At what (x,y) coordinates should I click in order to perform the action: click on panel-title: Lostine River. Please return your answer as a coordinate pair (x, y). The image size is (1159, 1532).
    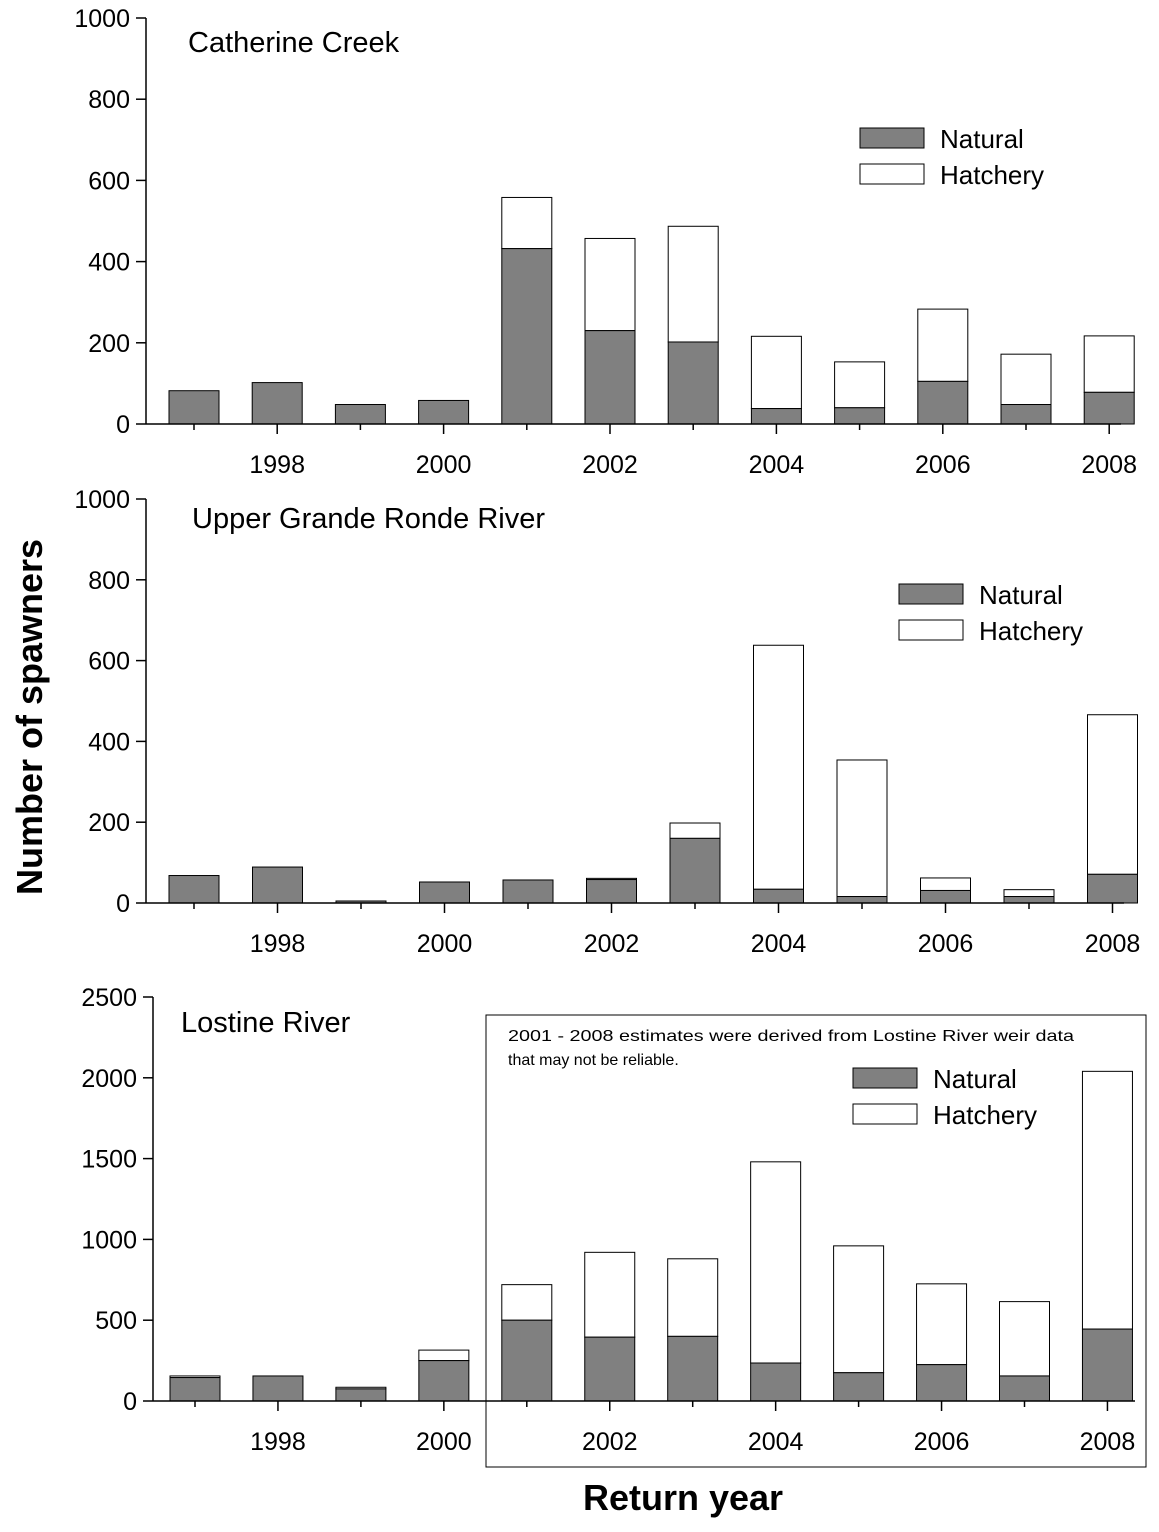
    Looking at the image, I should click on (266, 1023).